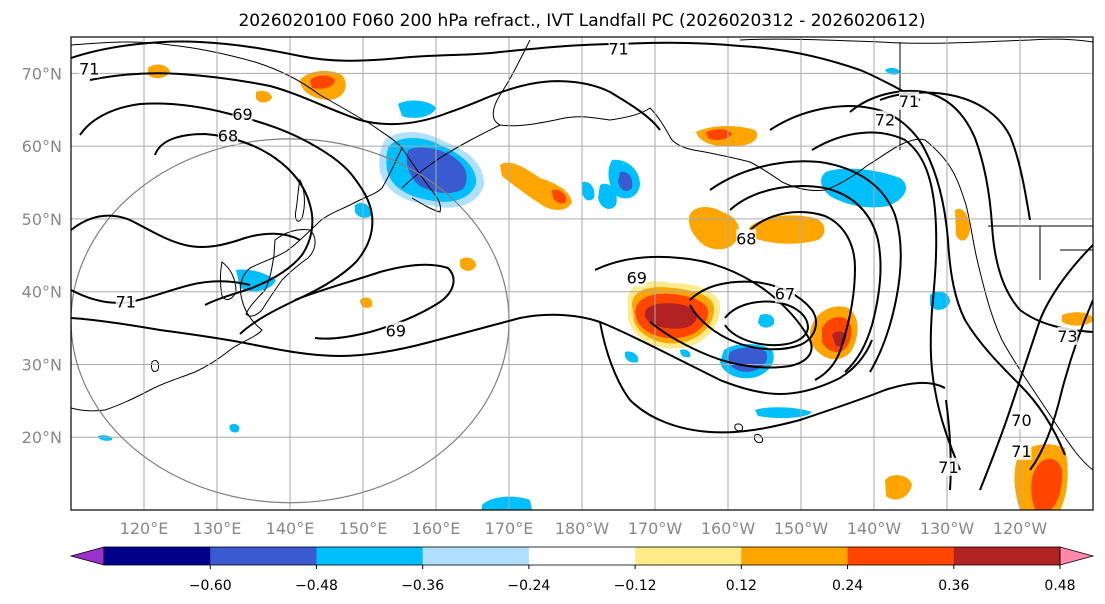  I want to click on contour-71-wave, so click(161, 292).